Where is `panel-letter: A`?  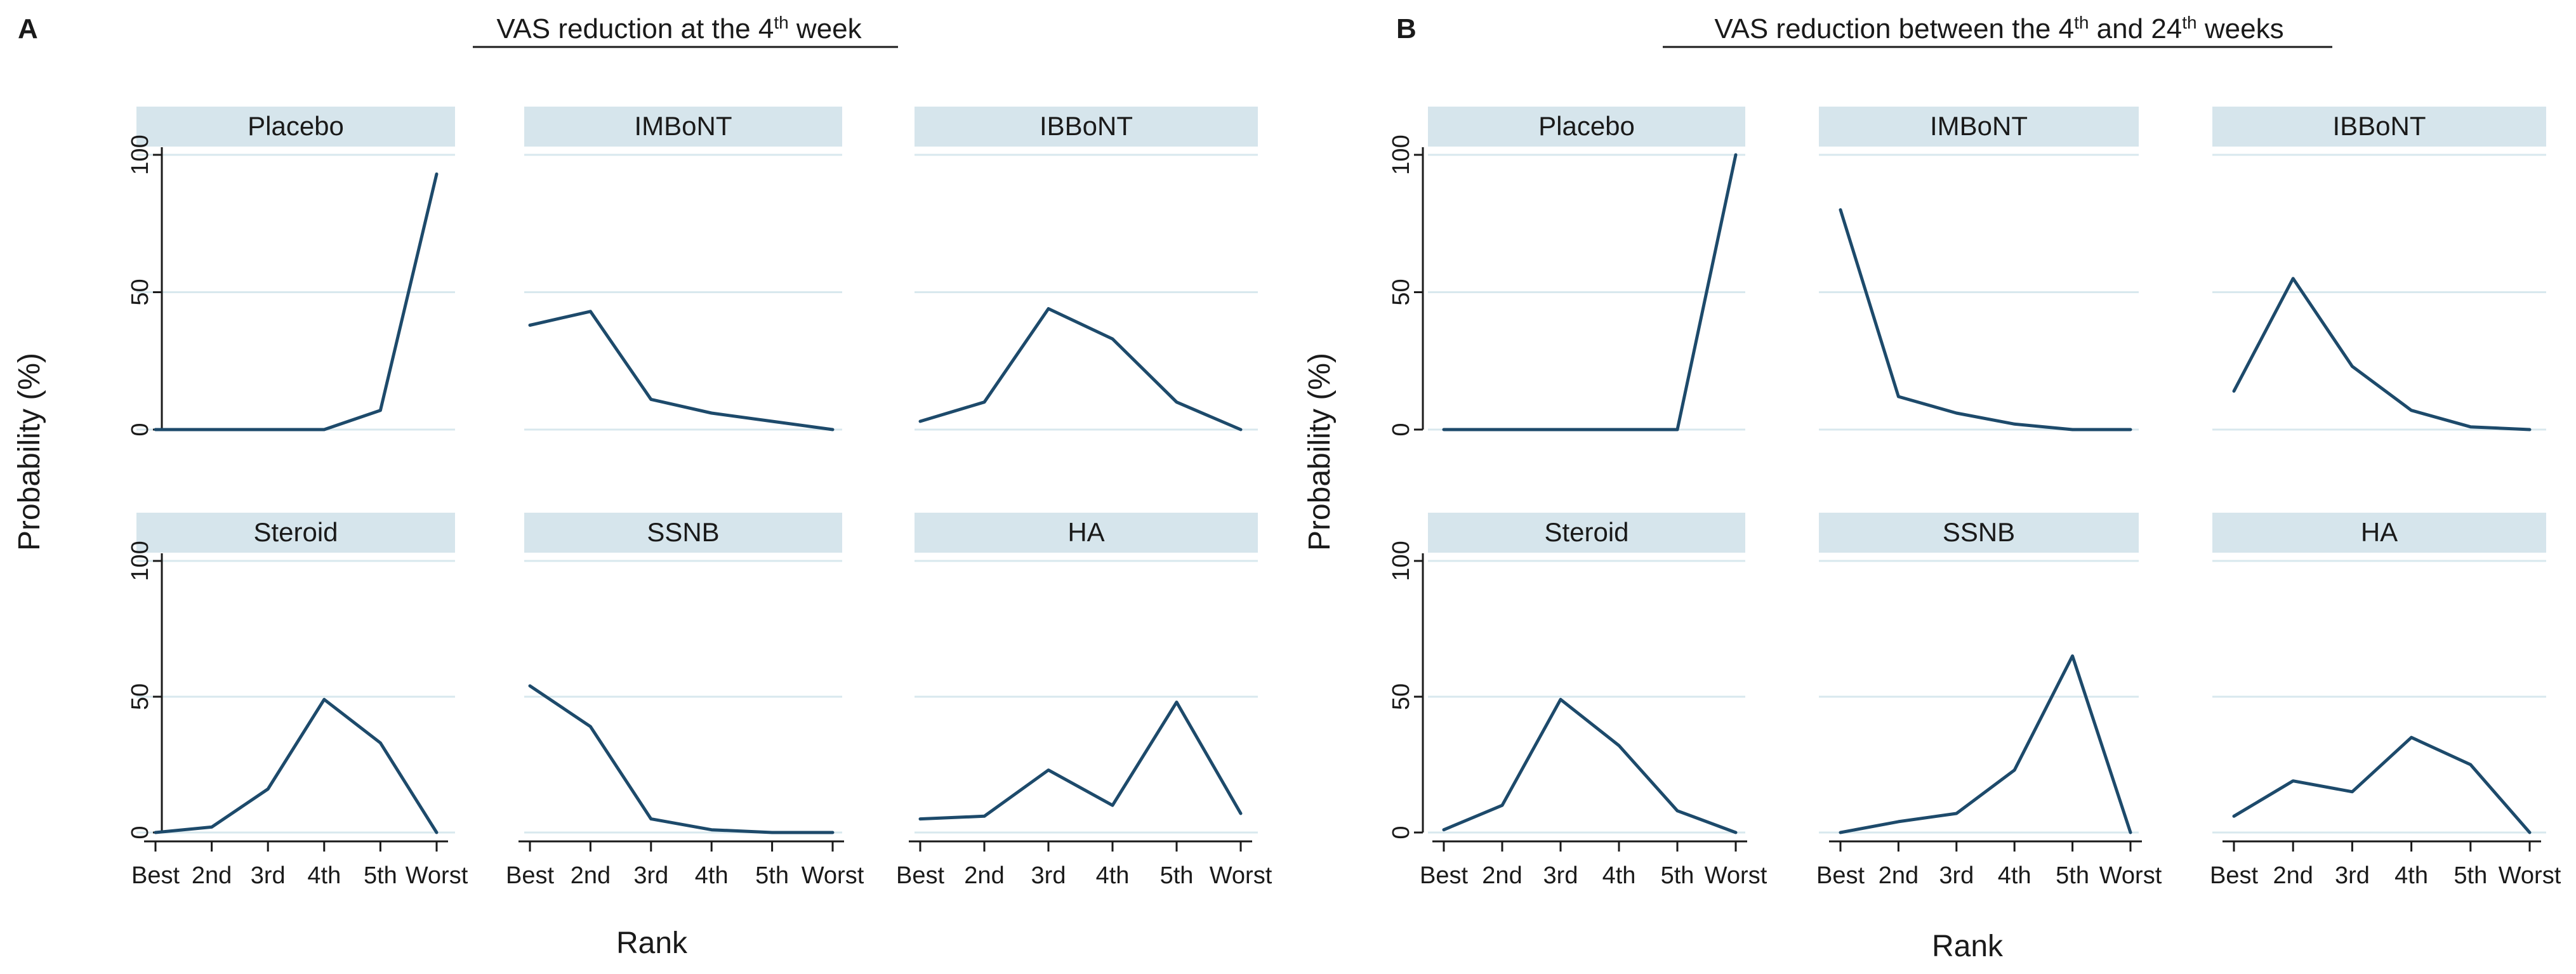
panel-letter: A is located at coordinates (28, 28).